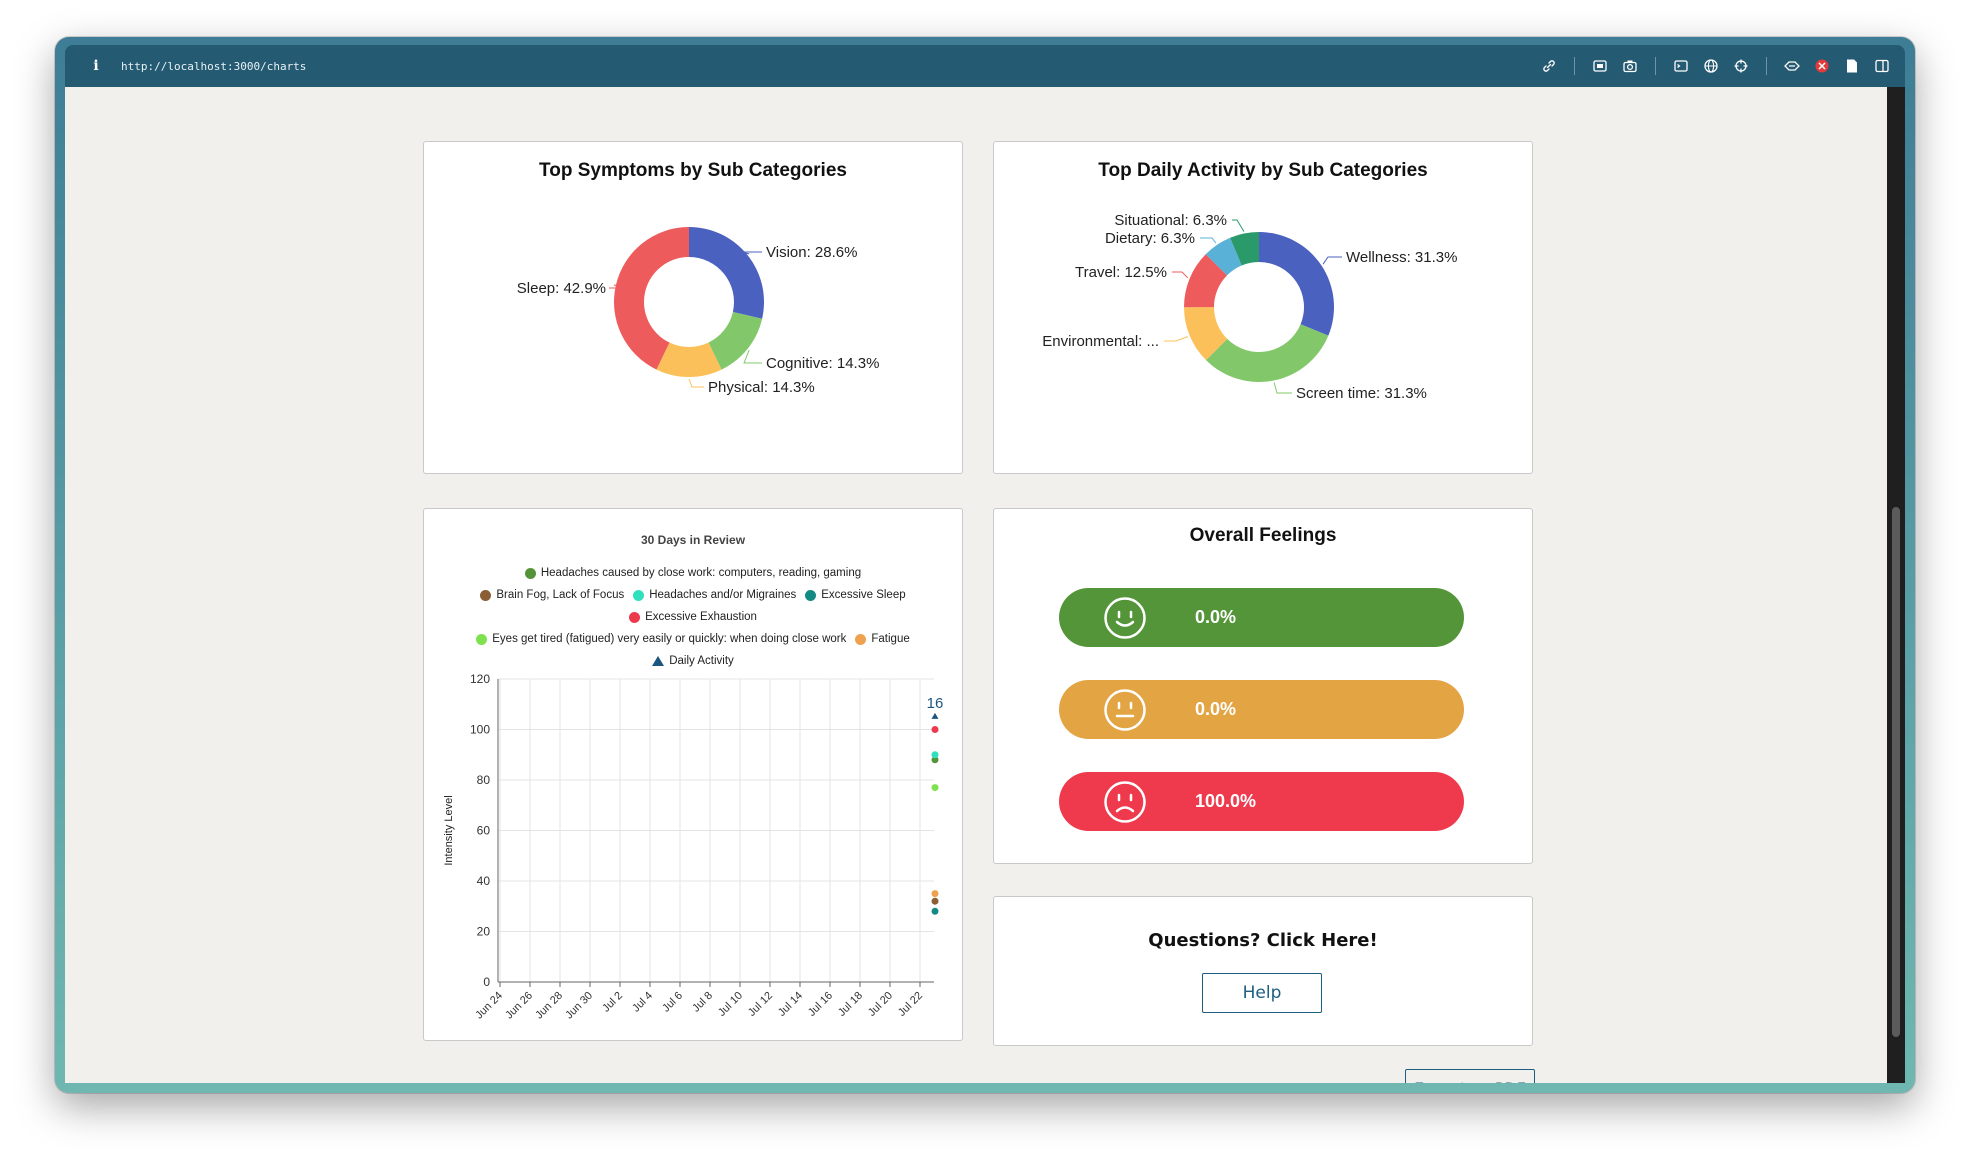 Image resolution: width=1970 pixels, height=1167 pixels. I want to click on neutral-percent: 0.0%, so click(1216, 709).